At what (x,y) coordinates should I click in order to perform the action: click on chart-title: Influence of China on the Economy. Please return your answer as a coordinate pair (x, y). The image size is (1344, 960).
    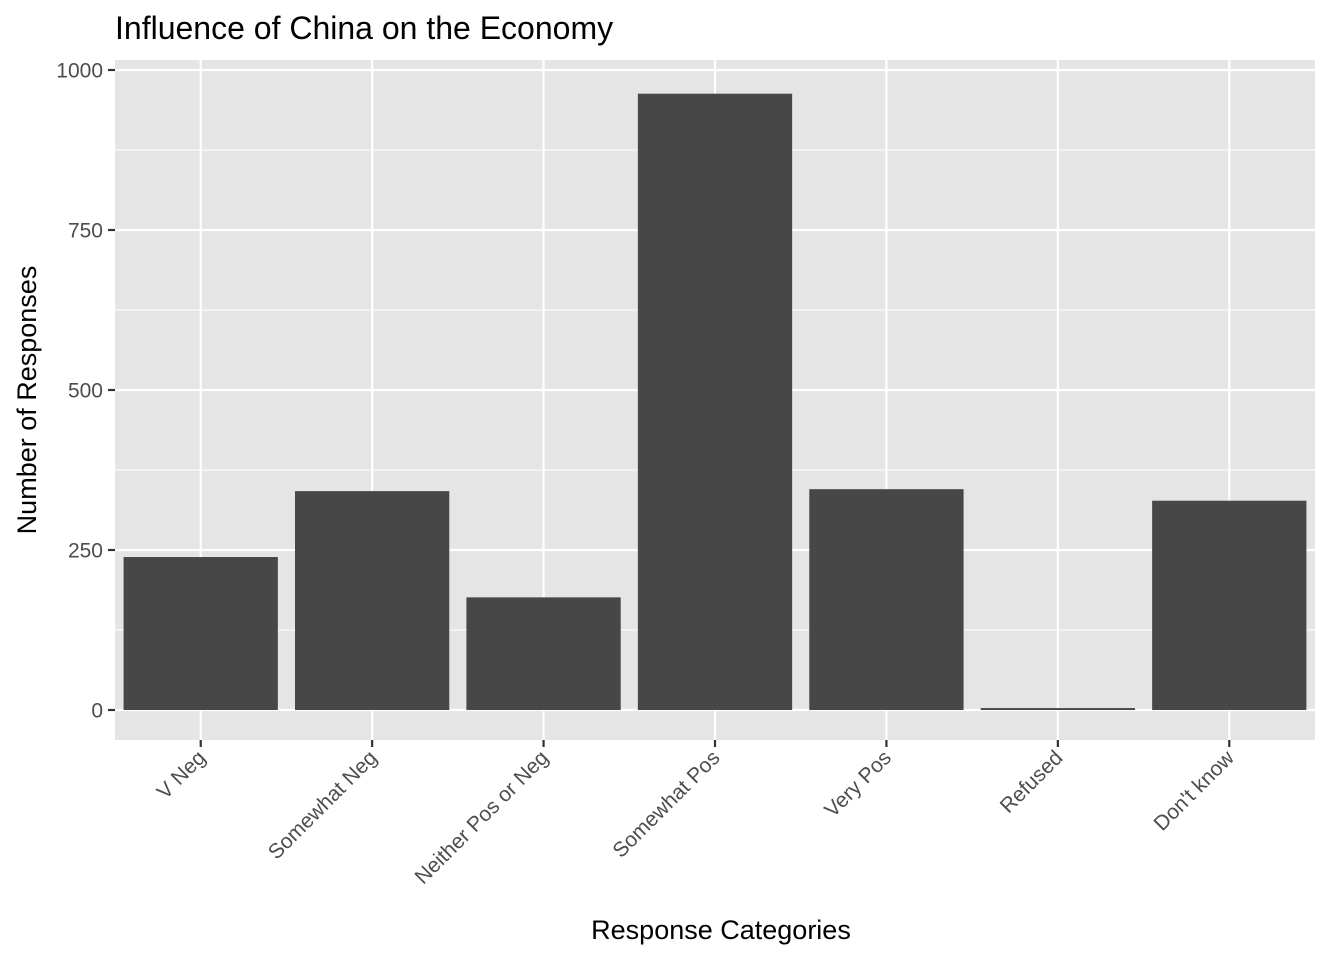
    Looking at the image, I should click on (364, 28).